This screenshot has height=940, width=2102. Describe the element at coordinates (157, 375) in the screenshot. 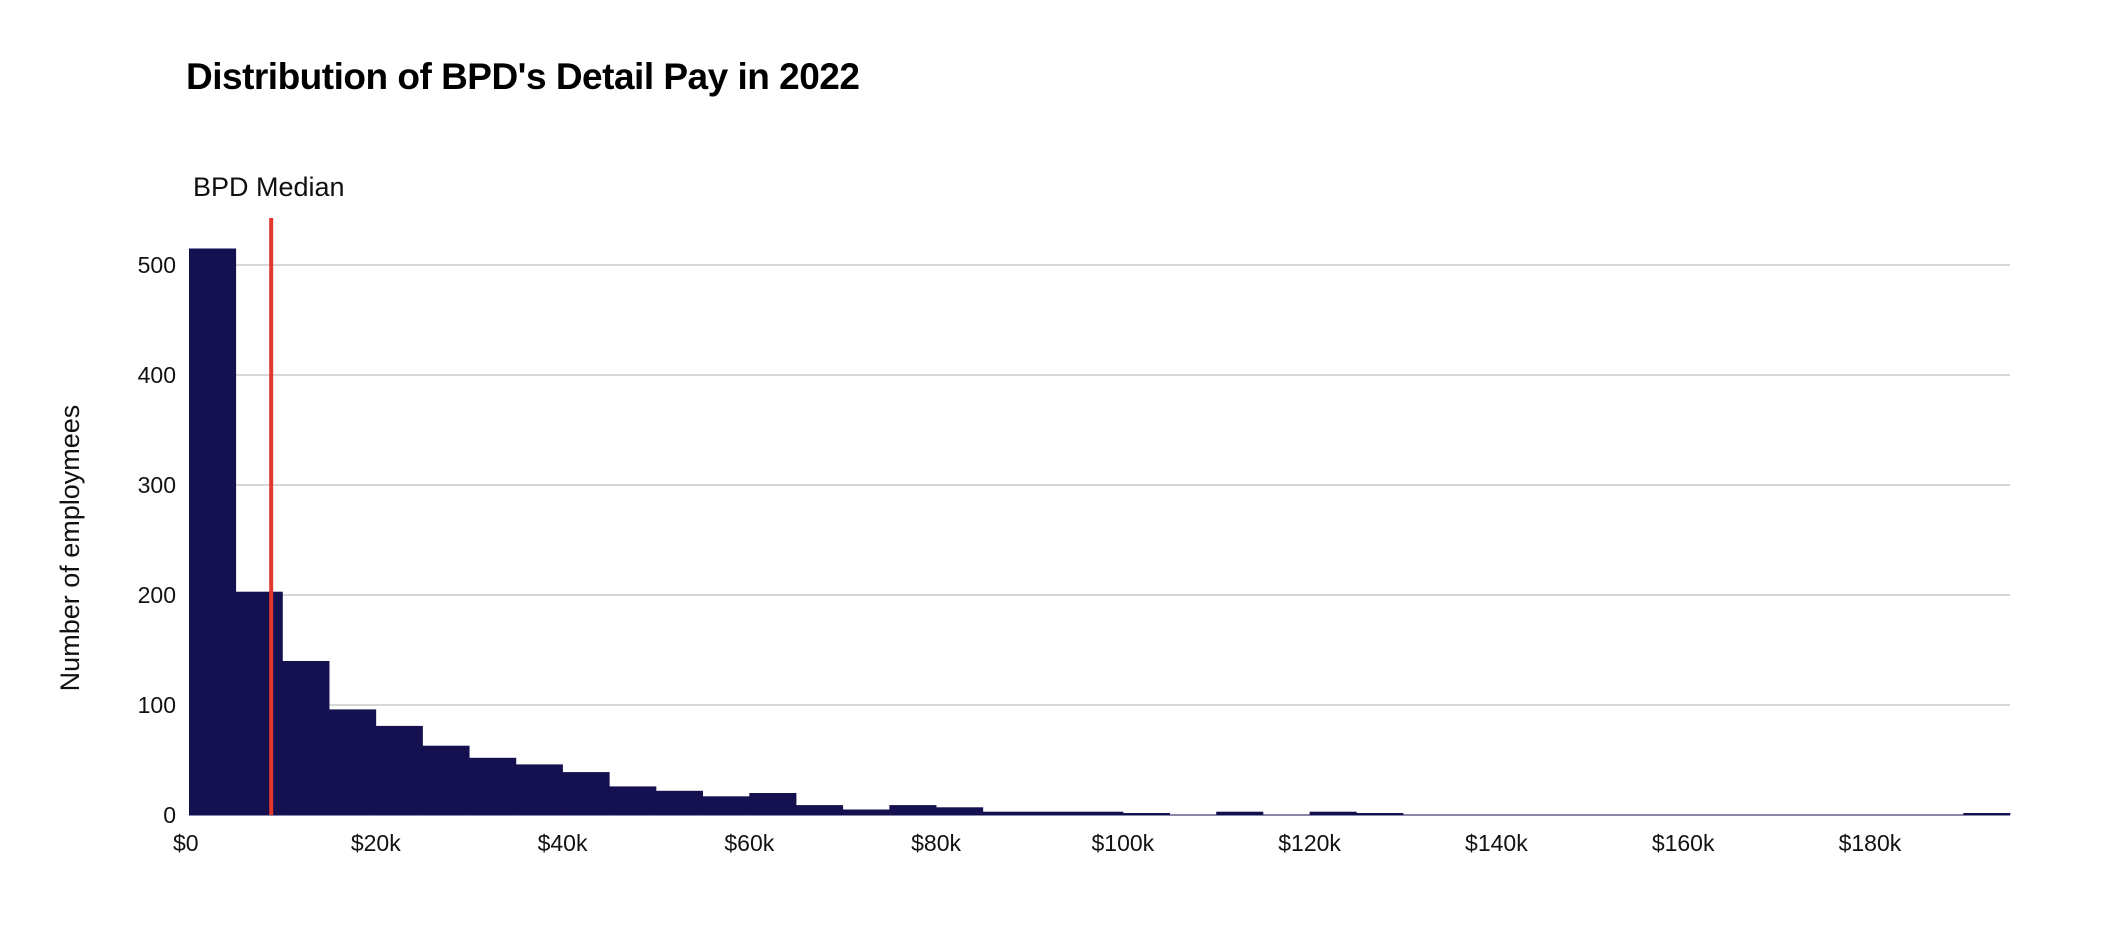

I see `y-tick-label: 400` at that location.